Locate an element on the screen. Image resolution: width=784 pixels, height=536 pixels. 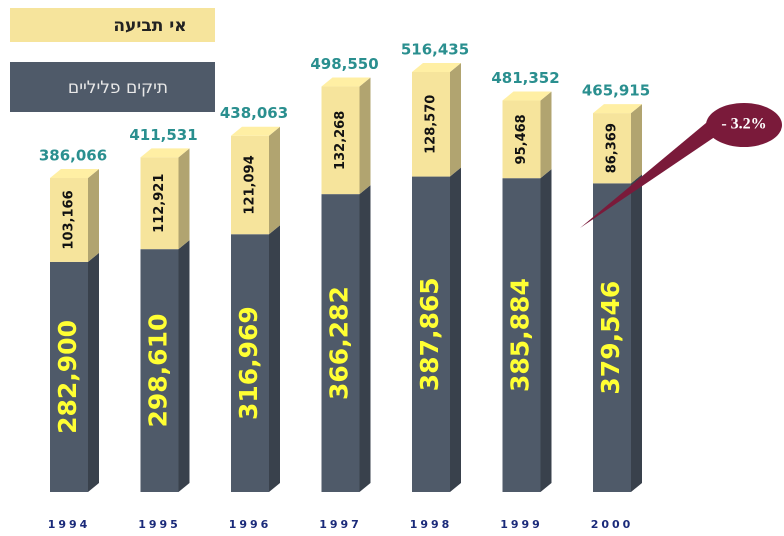
total-label: 481,352 is located at coordinates (525, 78).